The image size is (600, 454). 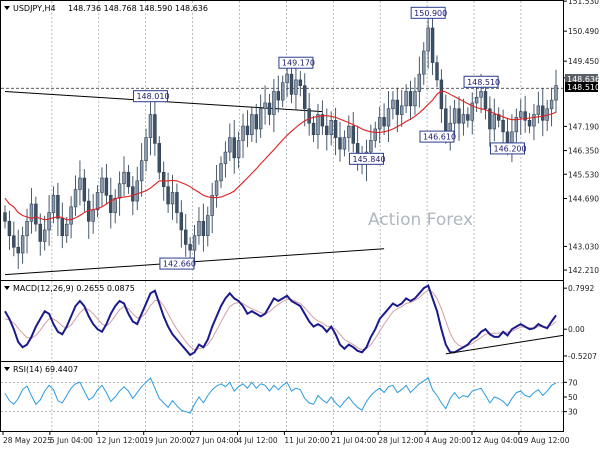 What do you see at coordinates (45, 369) in the screenshot?
I see `rsi-title: RSI(14) 69.4407` at bounding box center [45, 369].